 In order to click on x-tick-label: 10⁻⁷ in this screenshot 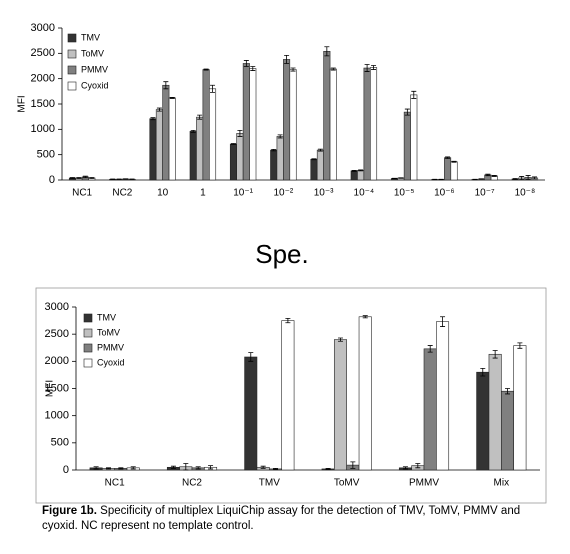, I will do `click(485, 193)`.